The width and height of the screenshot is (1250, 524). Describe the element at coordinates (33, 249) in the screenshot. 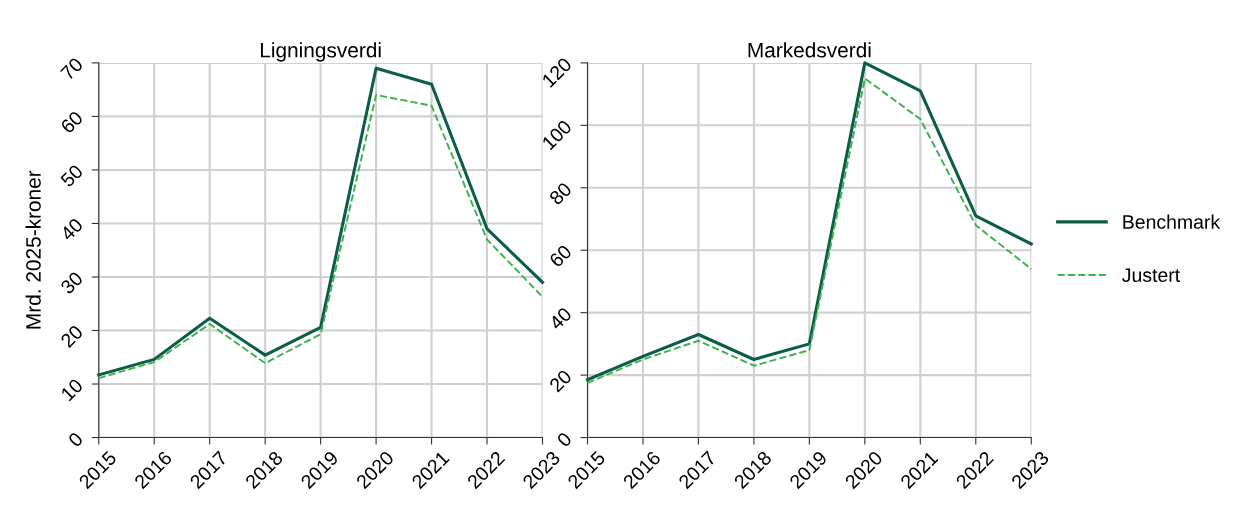

I see `y-axis-title: Mrd. 2025-kroner` at that location.